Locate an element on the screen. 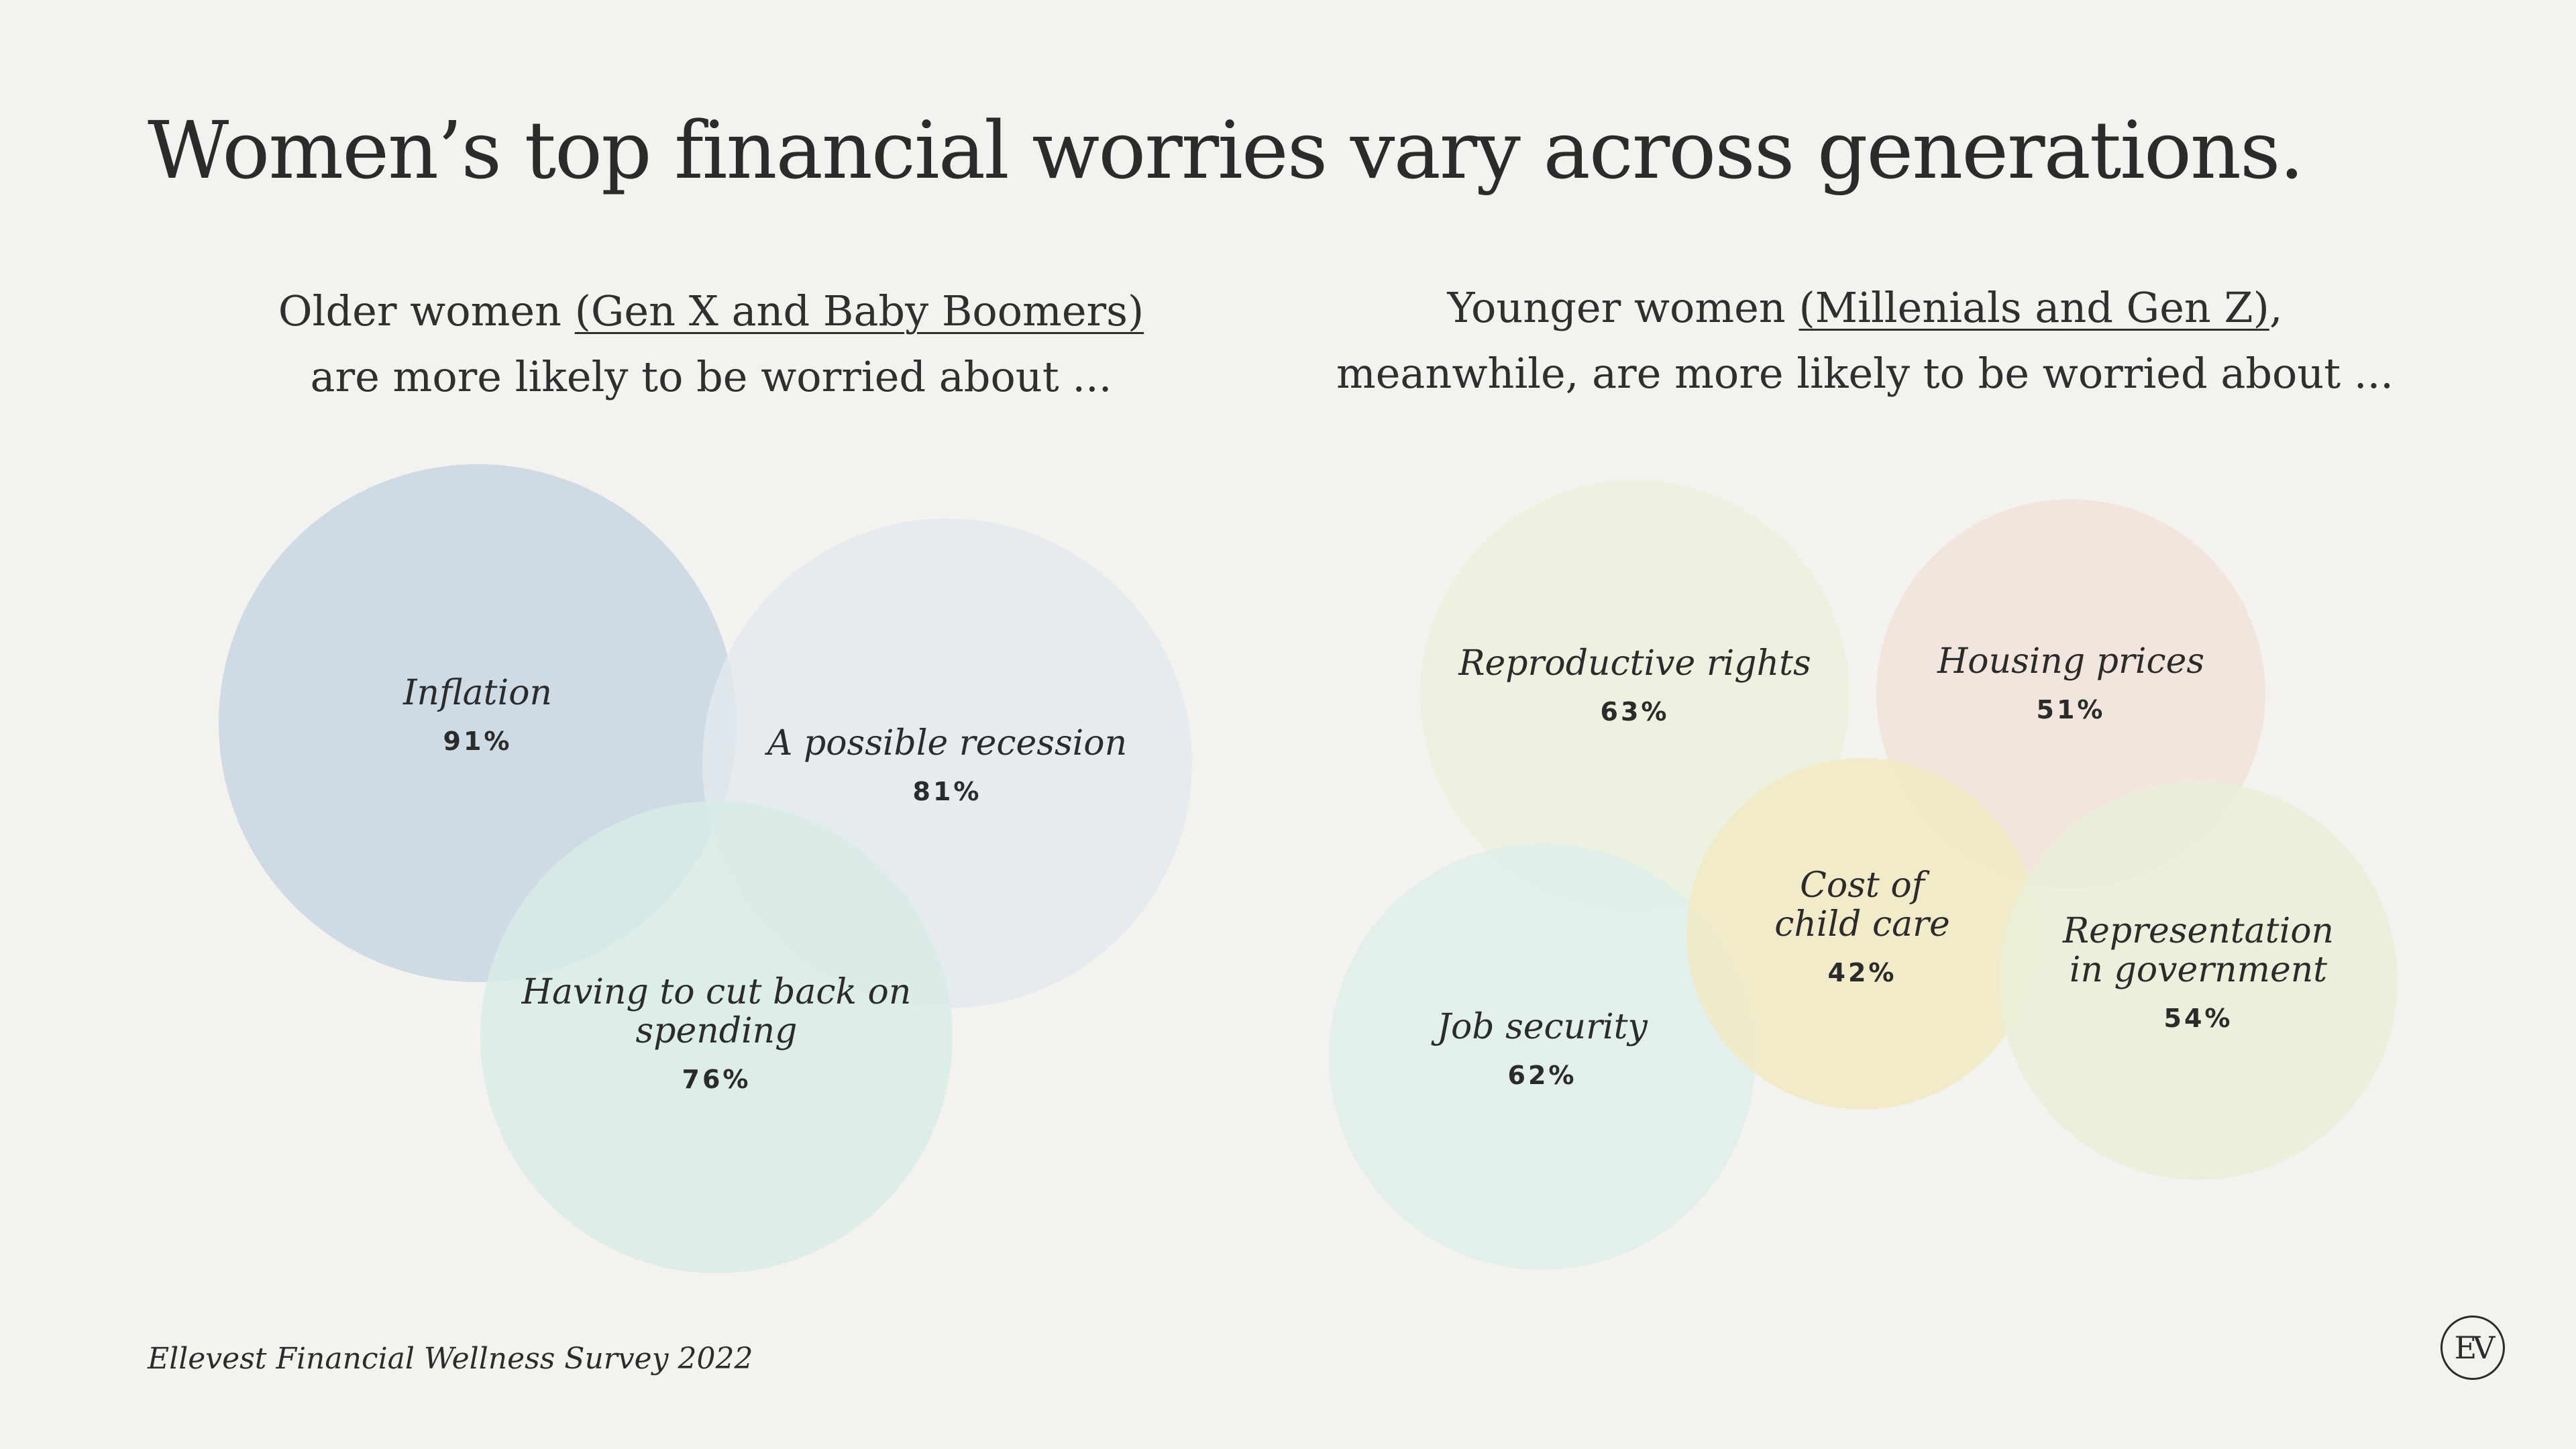 The height and width of the screenshot is (1449, 2576). bubble-label-a-possible-recession: A possible recession is located at coordinates (946, 743).